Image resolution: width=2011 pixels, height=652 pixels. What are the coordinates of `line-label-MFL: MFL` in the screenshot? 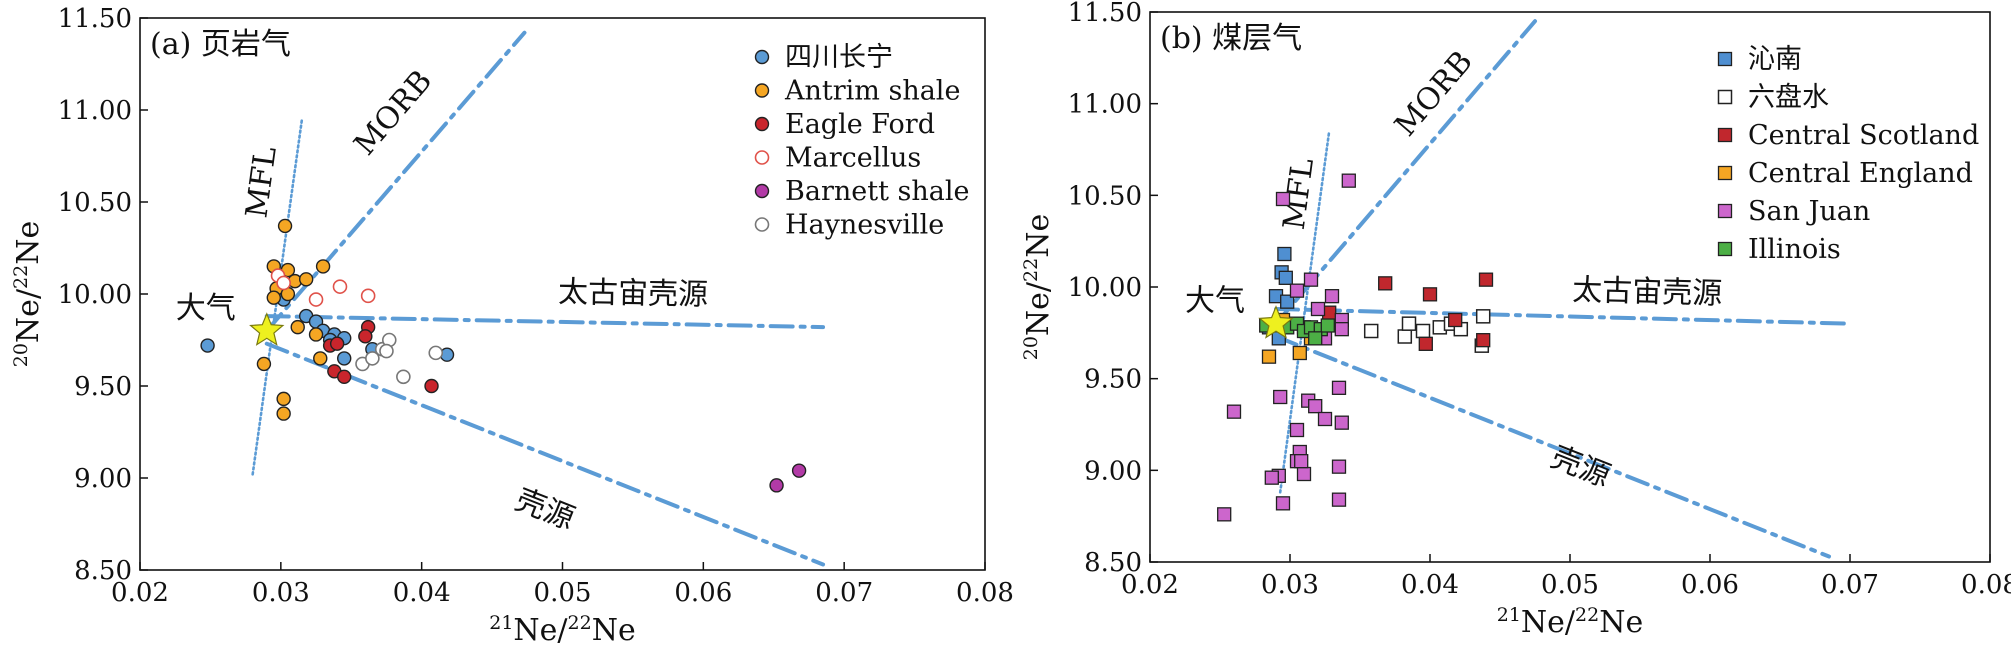 It's located at (261, 182).